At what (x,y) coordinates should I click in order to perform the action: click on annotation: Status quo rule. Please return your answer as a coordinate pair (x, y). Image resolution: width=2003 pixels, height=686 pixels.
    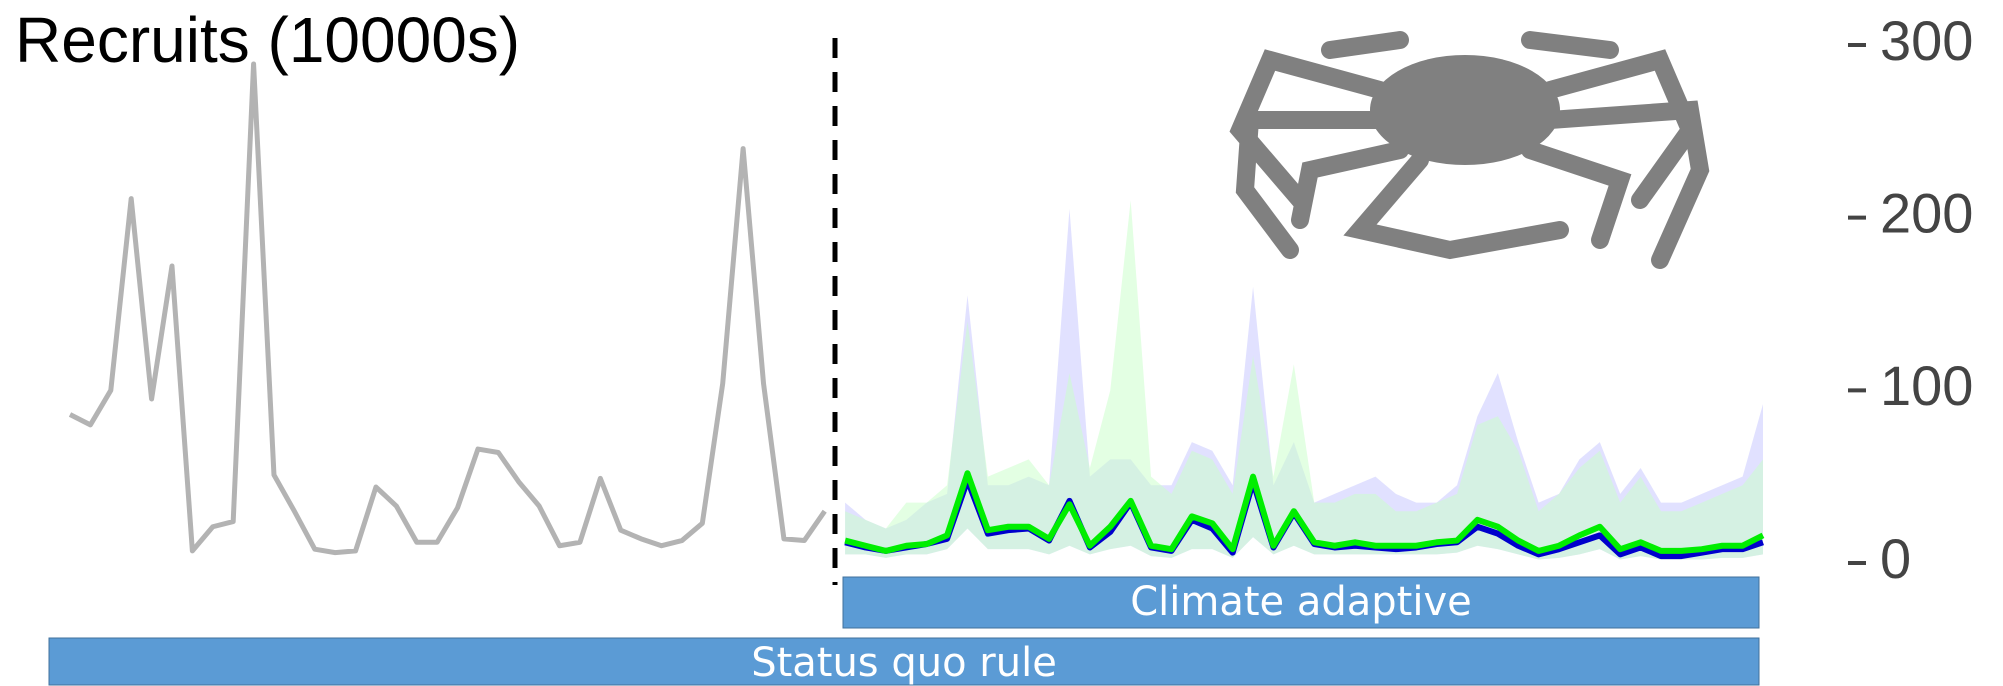
    Looking at the image, I should click on (904, 663).